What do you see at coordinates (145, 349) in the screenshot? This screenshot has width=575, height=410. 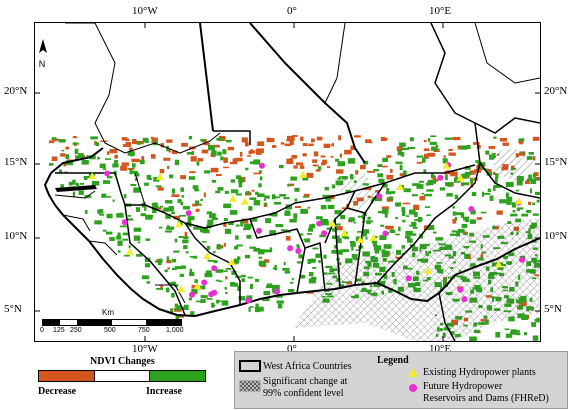 I see `lon-label-10w-bottom: 10°W` at bounding box center [145, 349].